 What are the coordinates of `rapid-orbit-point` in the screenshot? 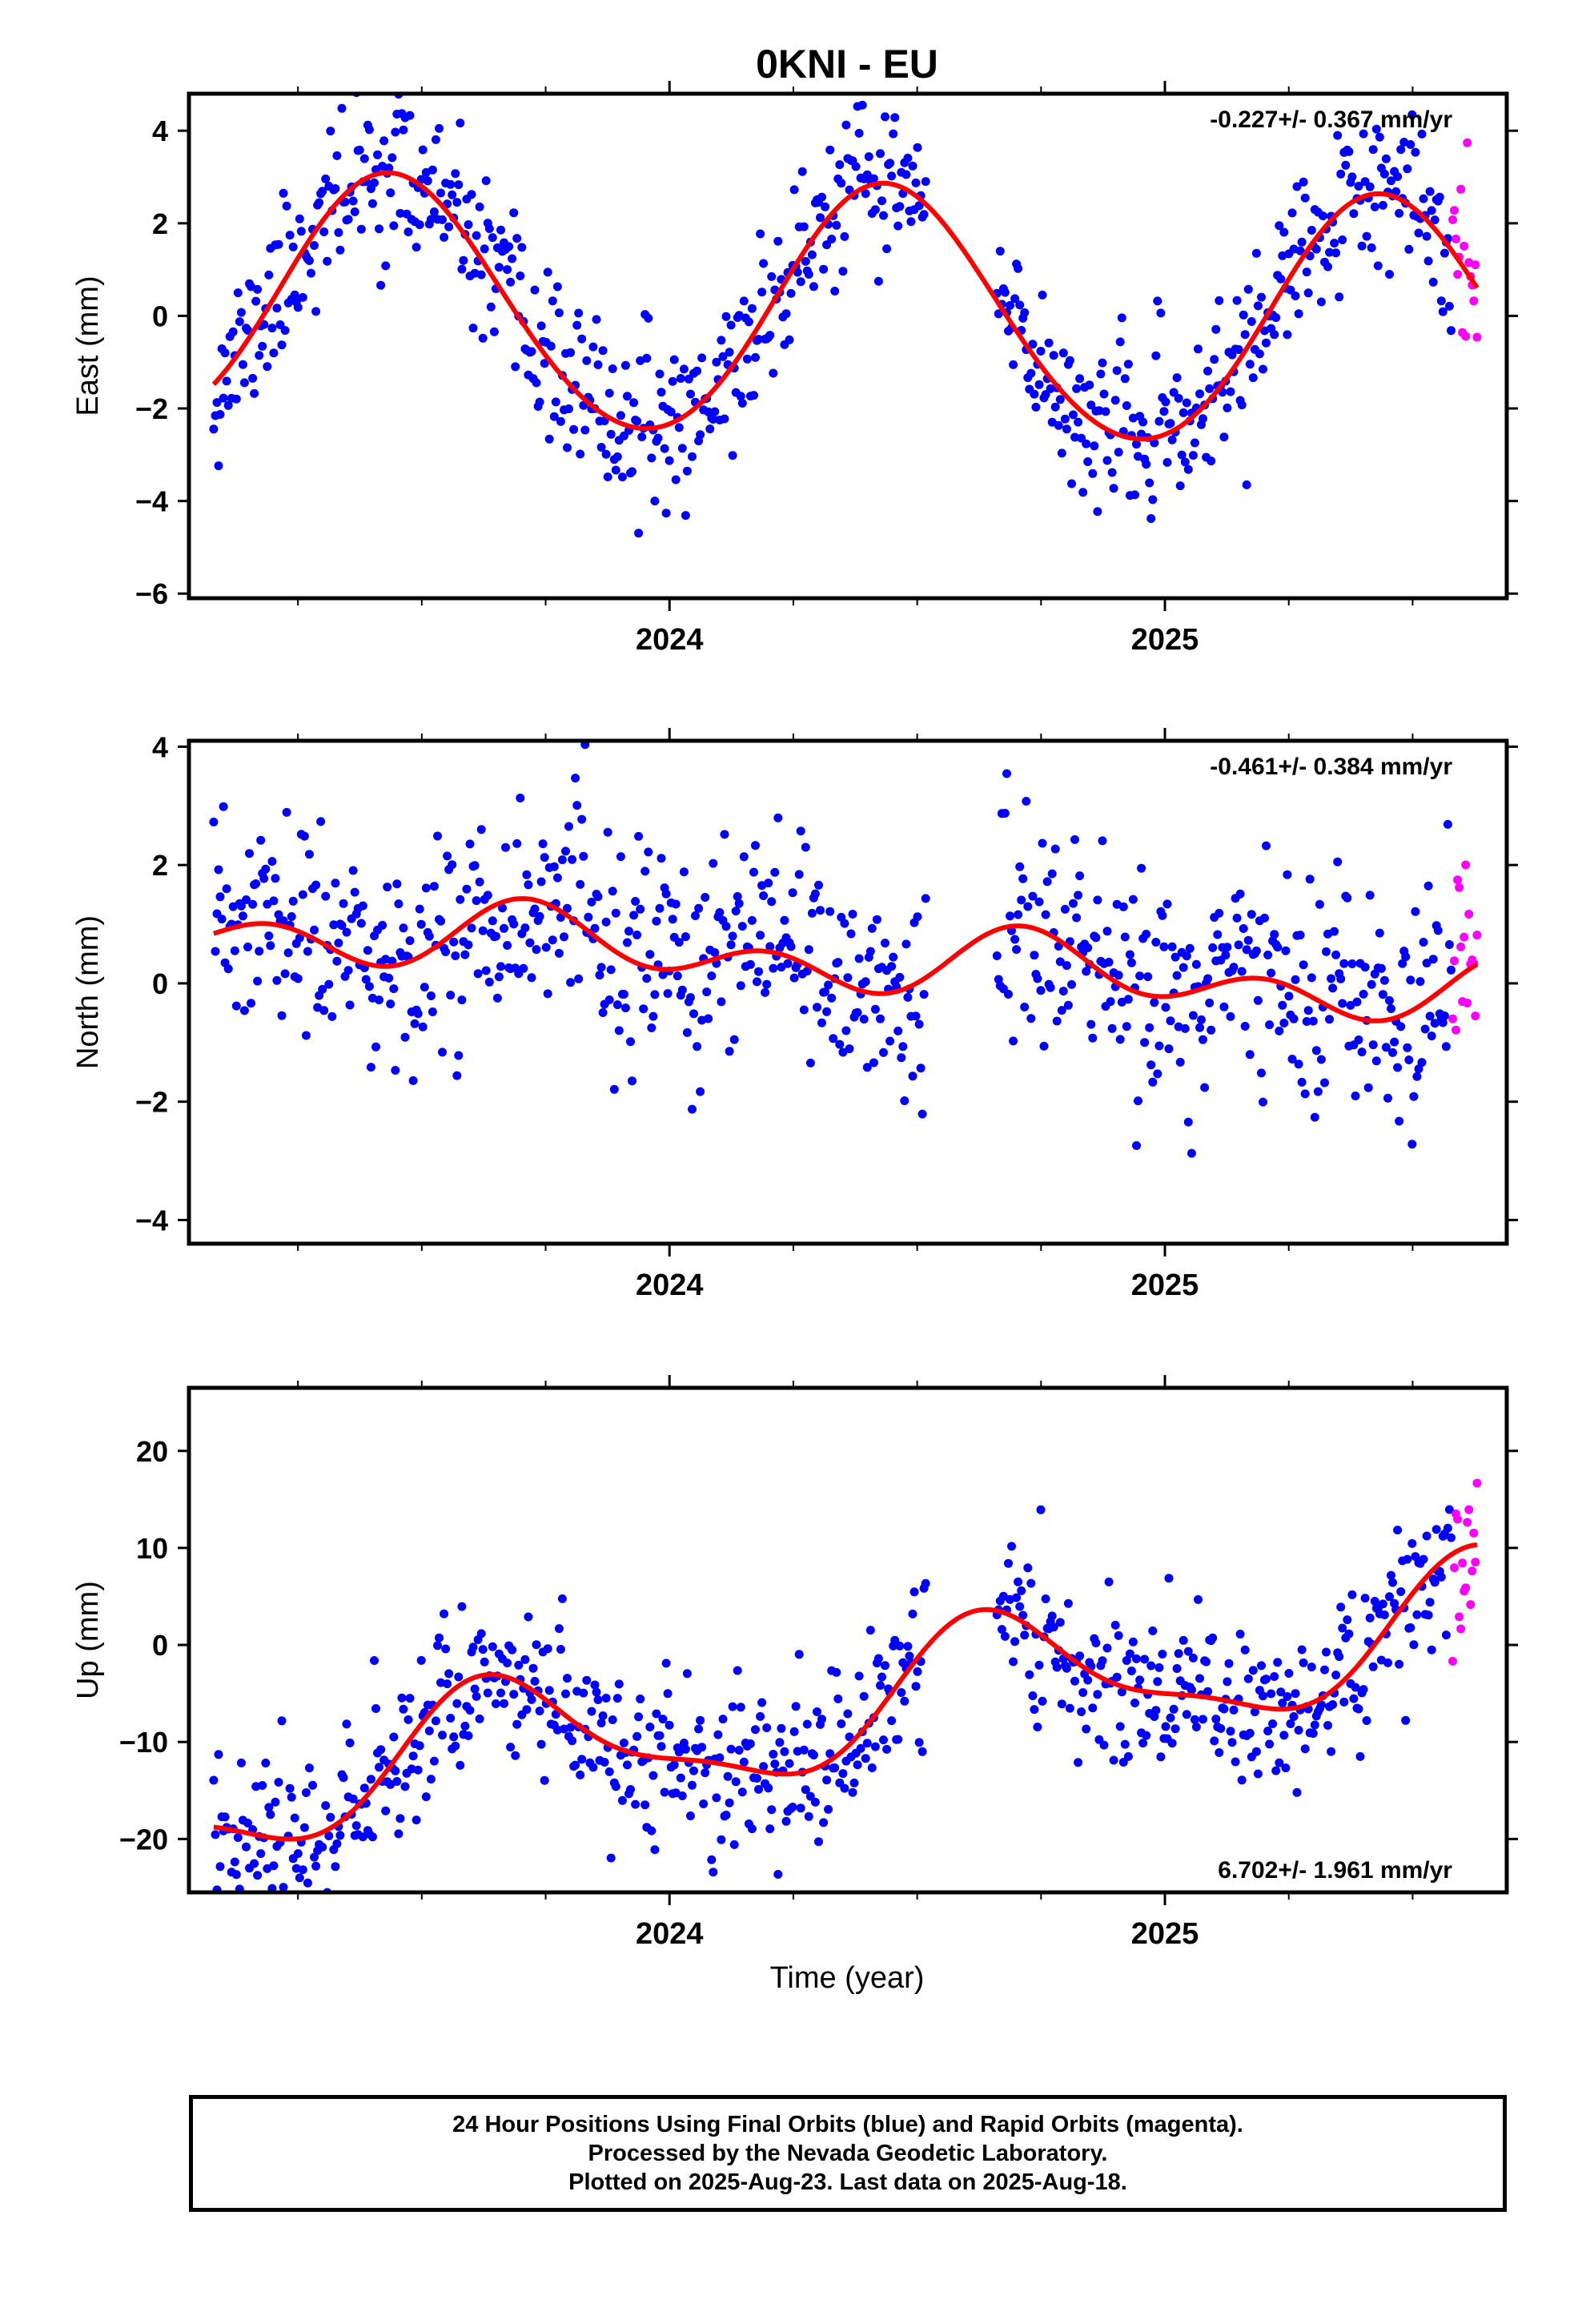 It's located at (1466, 865).